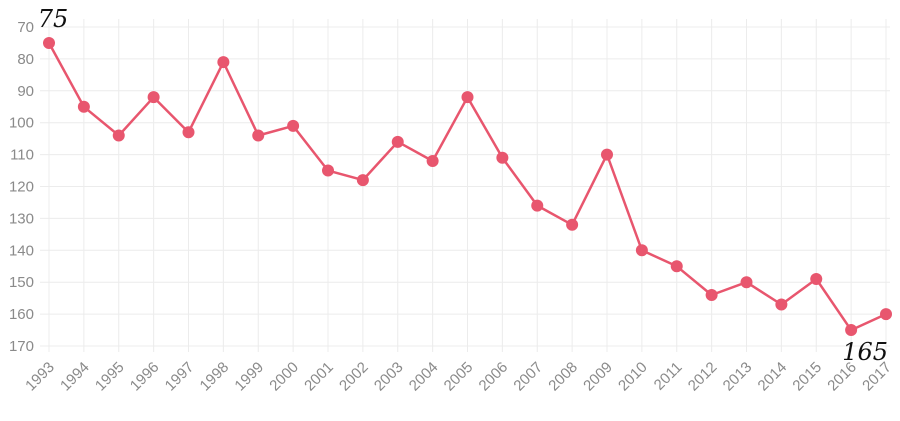  Describe the element at coordinates (319, 377) in the screenshot. I see `x-tick-label: 2001` at that location.